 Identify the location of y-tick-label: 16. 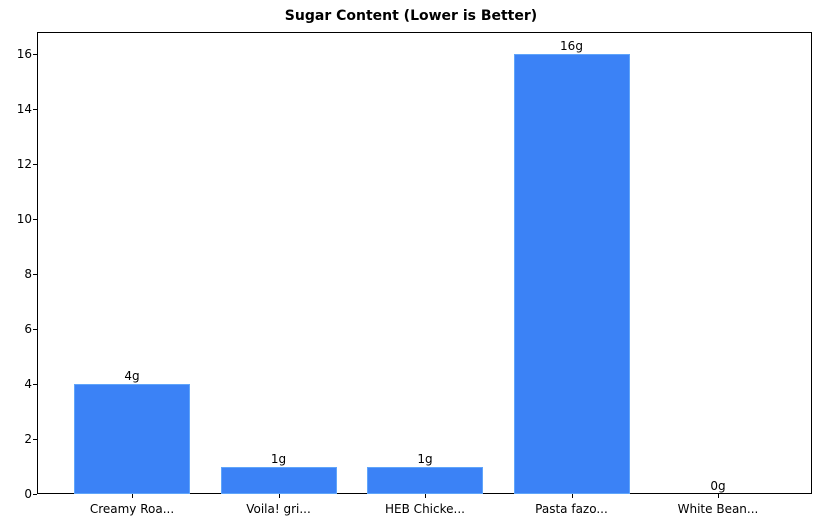
(24, 54).